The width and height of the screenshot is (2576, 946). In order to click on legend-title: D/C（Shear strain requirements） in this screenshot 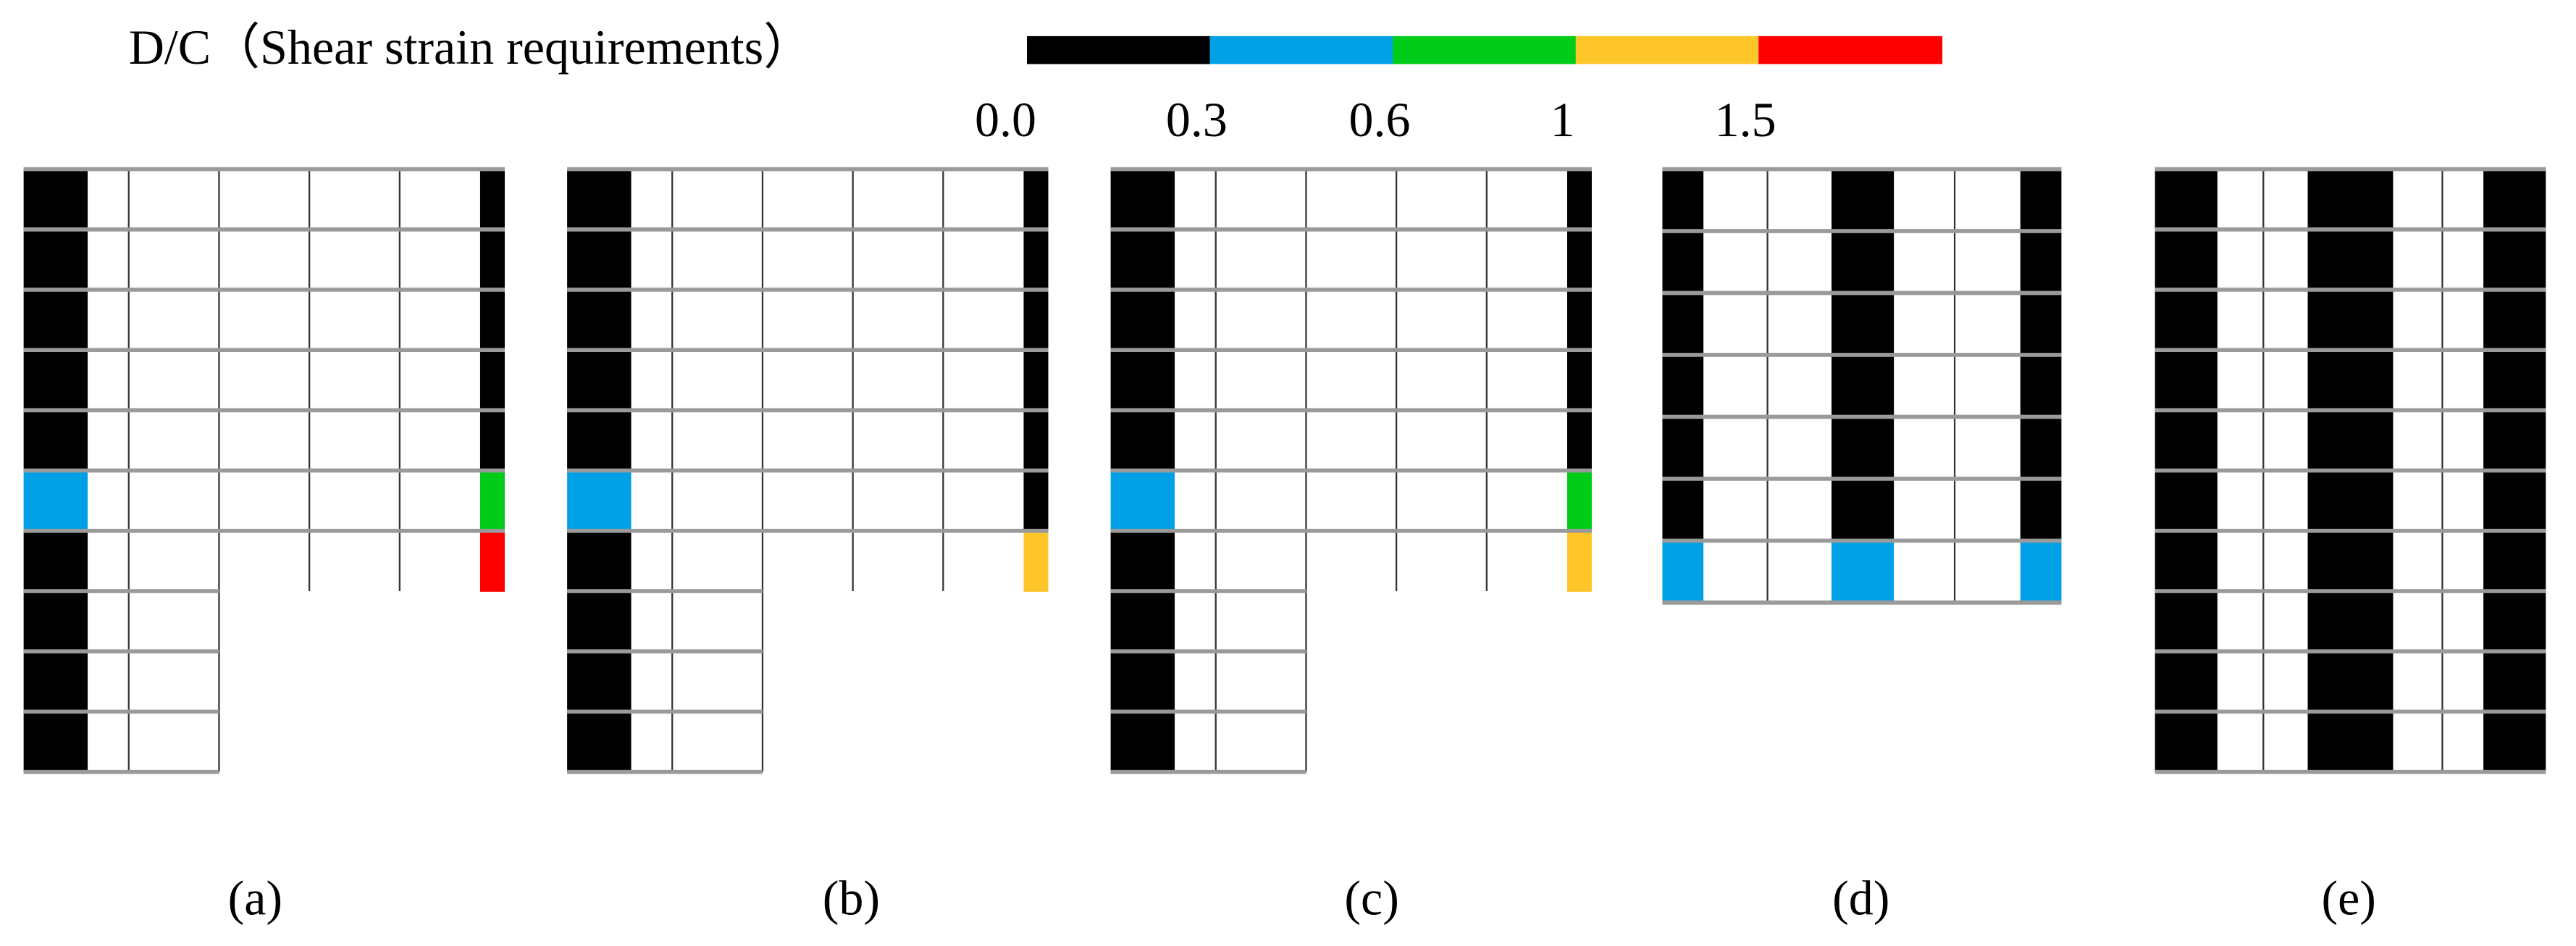, I will do `click(471, 47)`.